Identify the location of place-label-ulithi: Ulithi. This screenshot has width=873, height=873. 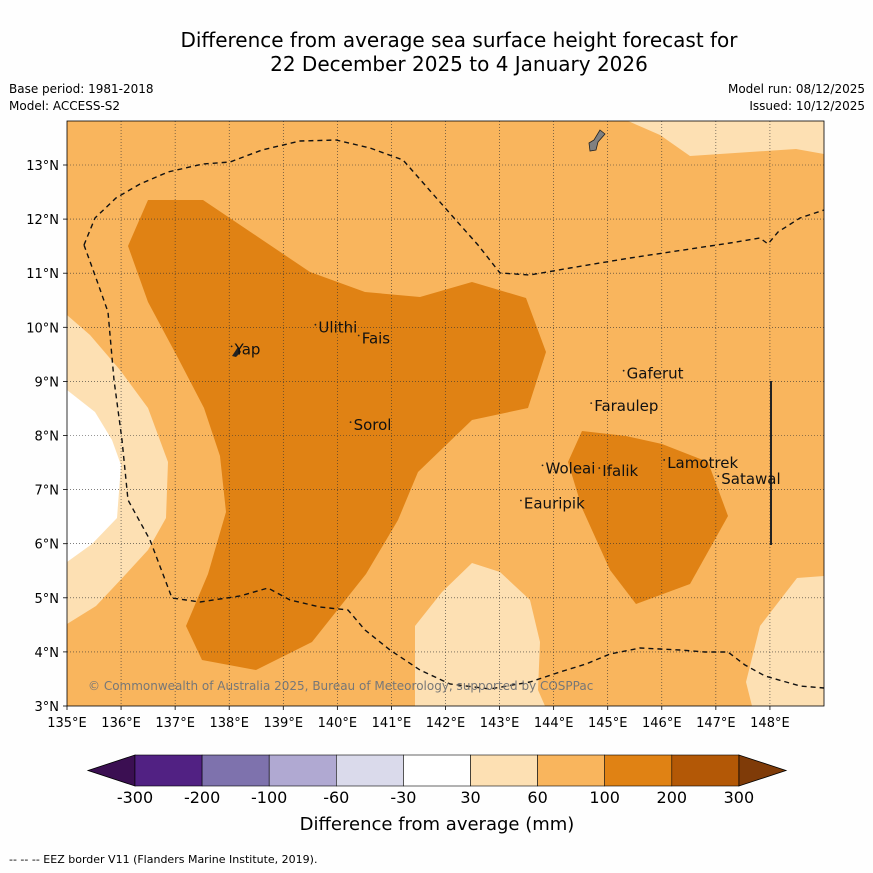
(337, 328).